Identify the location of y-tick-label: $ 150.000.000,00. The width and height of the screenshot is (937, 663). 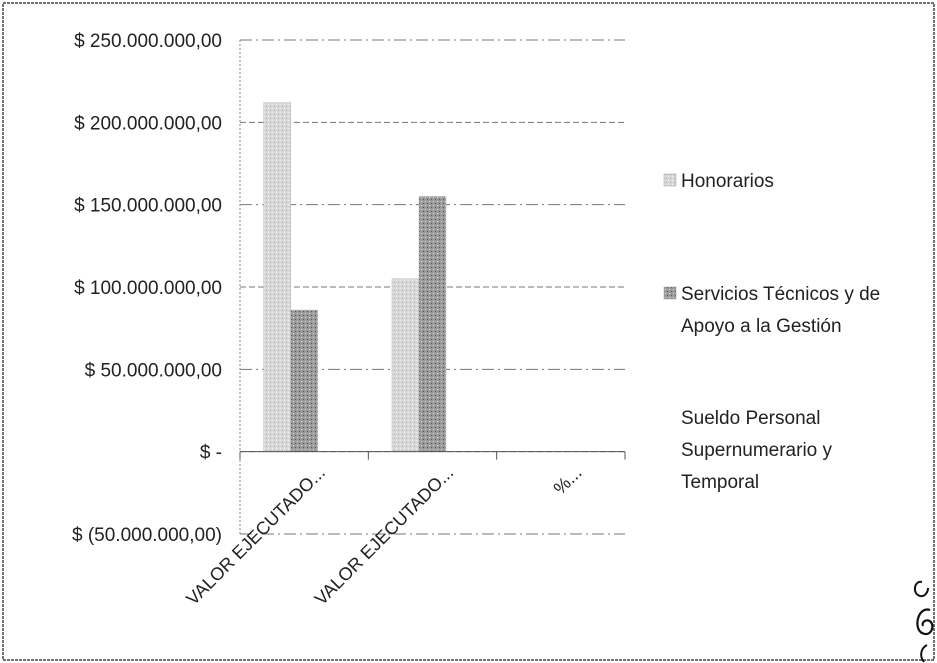
(148, 206).